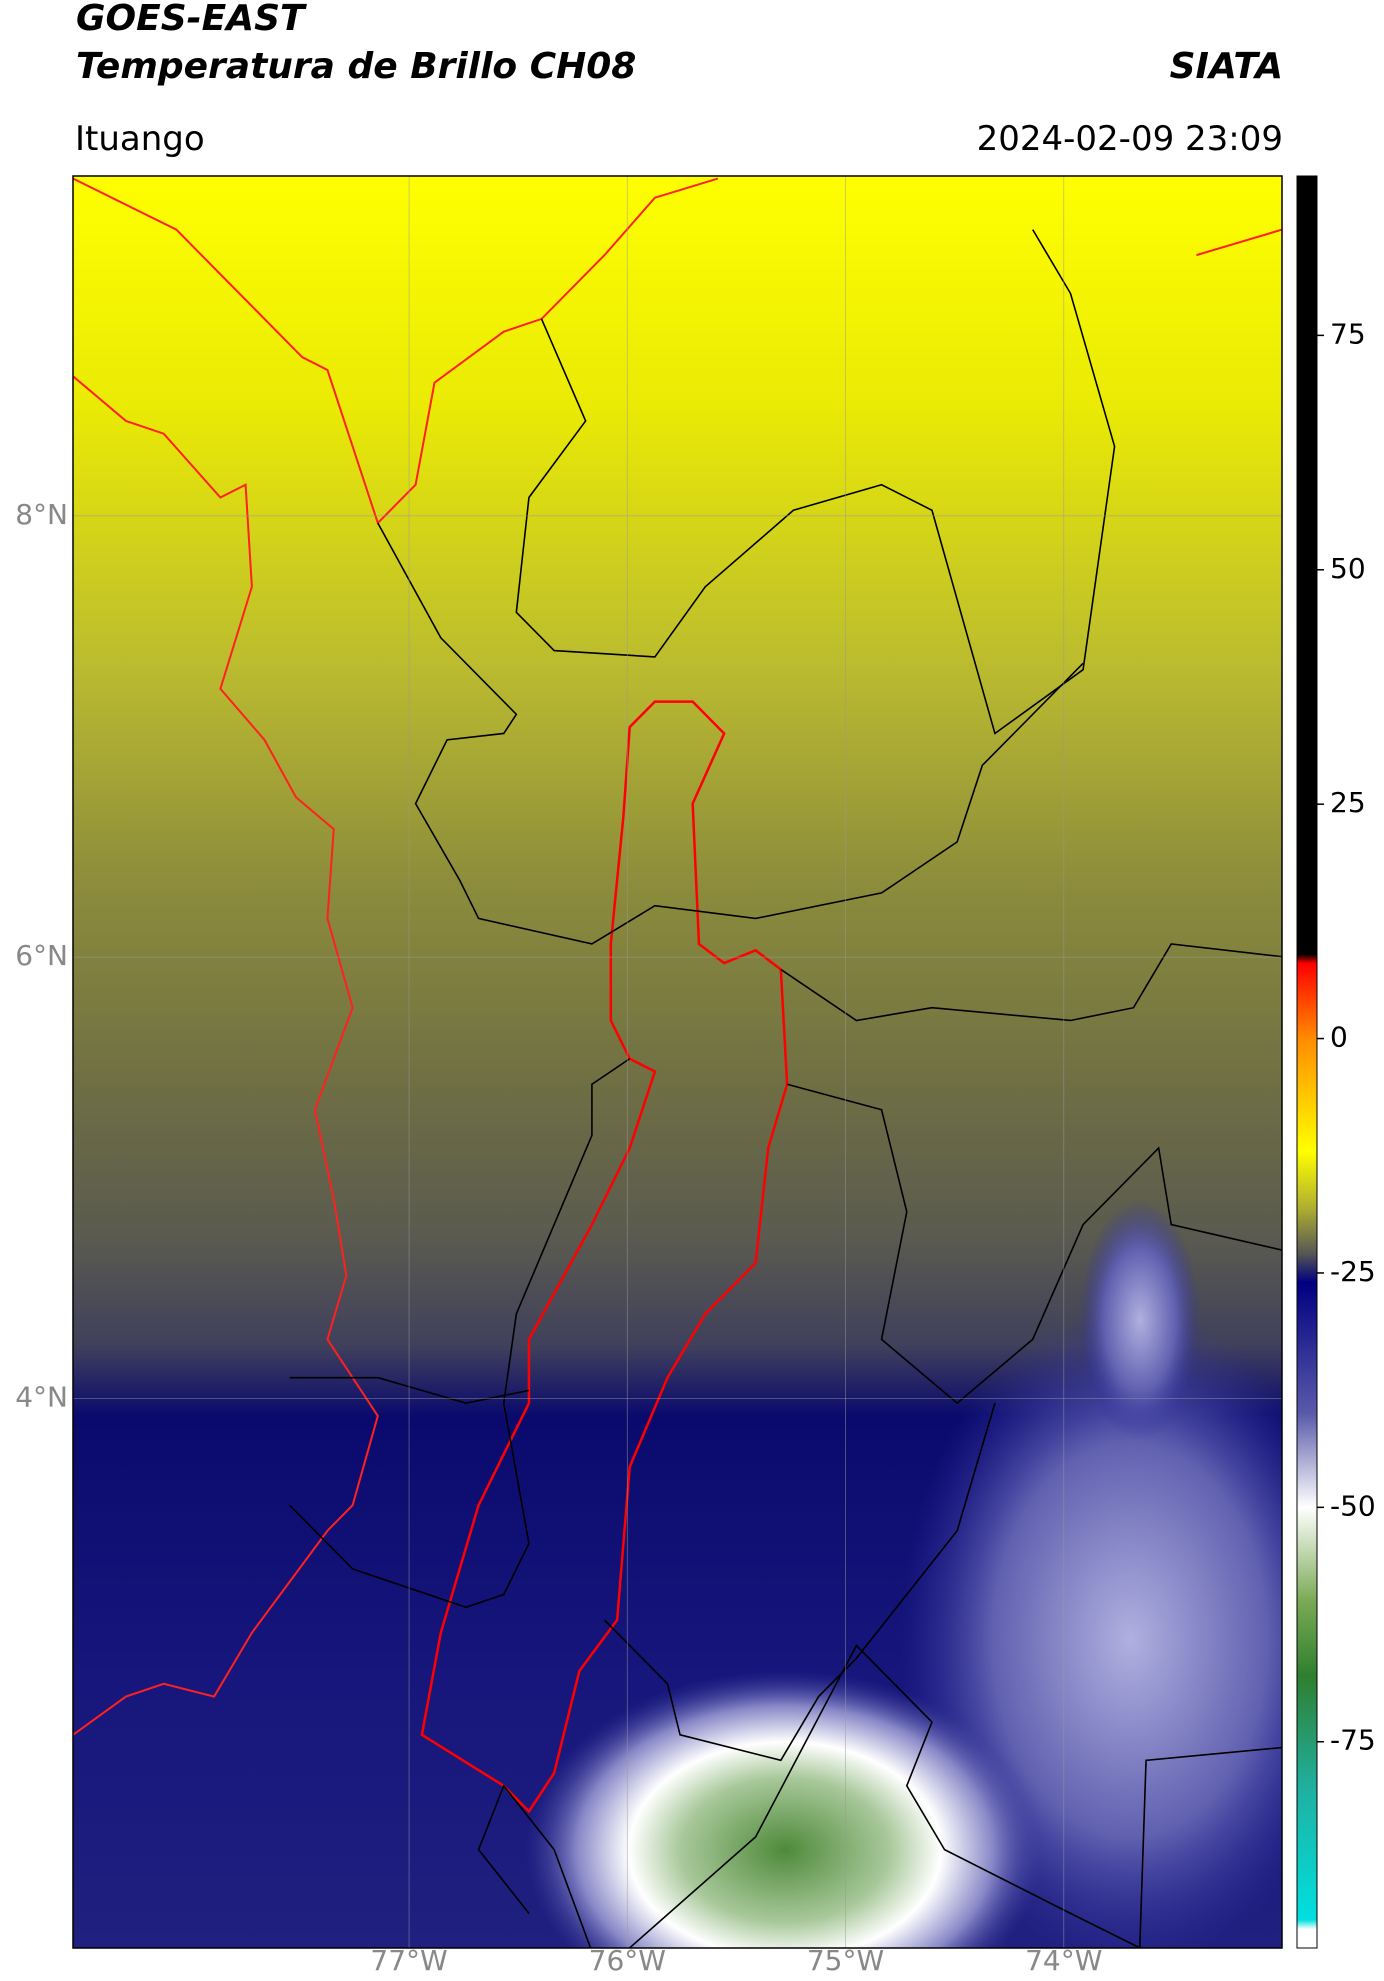 Image resolution: width=1384 pixels, height=1981 pixels. What do you see at coordinates (1307, 1062) in the screenshot?
I see `colorbar` at bounding box center [1307, 1062].